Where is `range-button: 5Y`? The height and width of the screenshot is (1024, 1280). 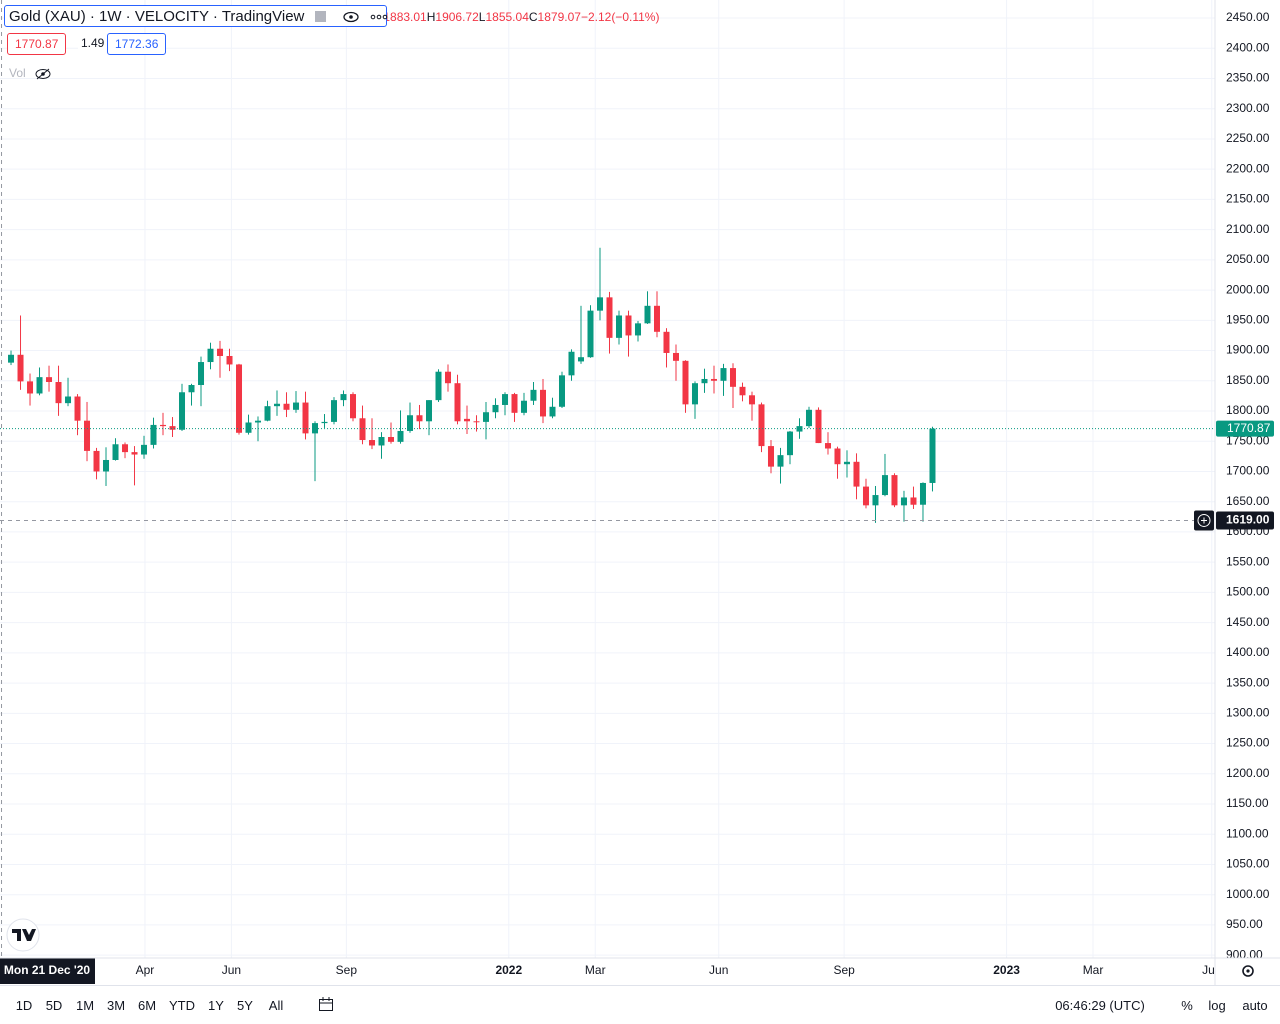
range-button: 5Y is located at coordinates (245, 1005).